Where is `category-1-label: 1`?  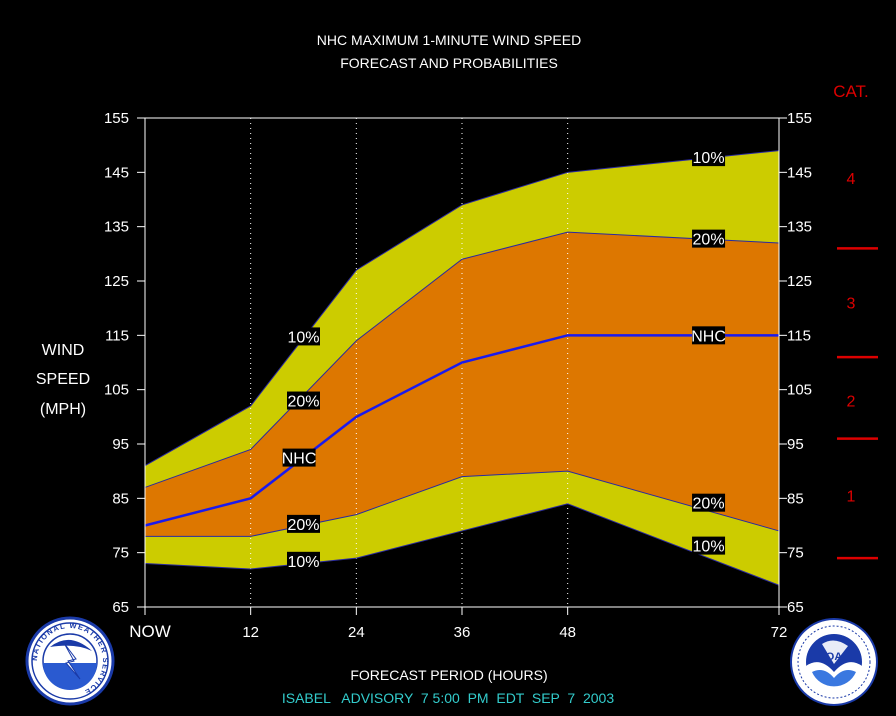 category-1-label: 1 is located at coordinates (851, 497).